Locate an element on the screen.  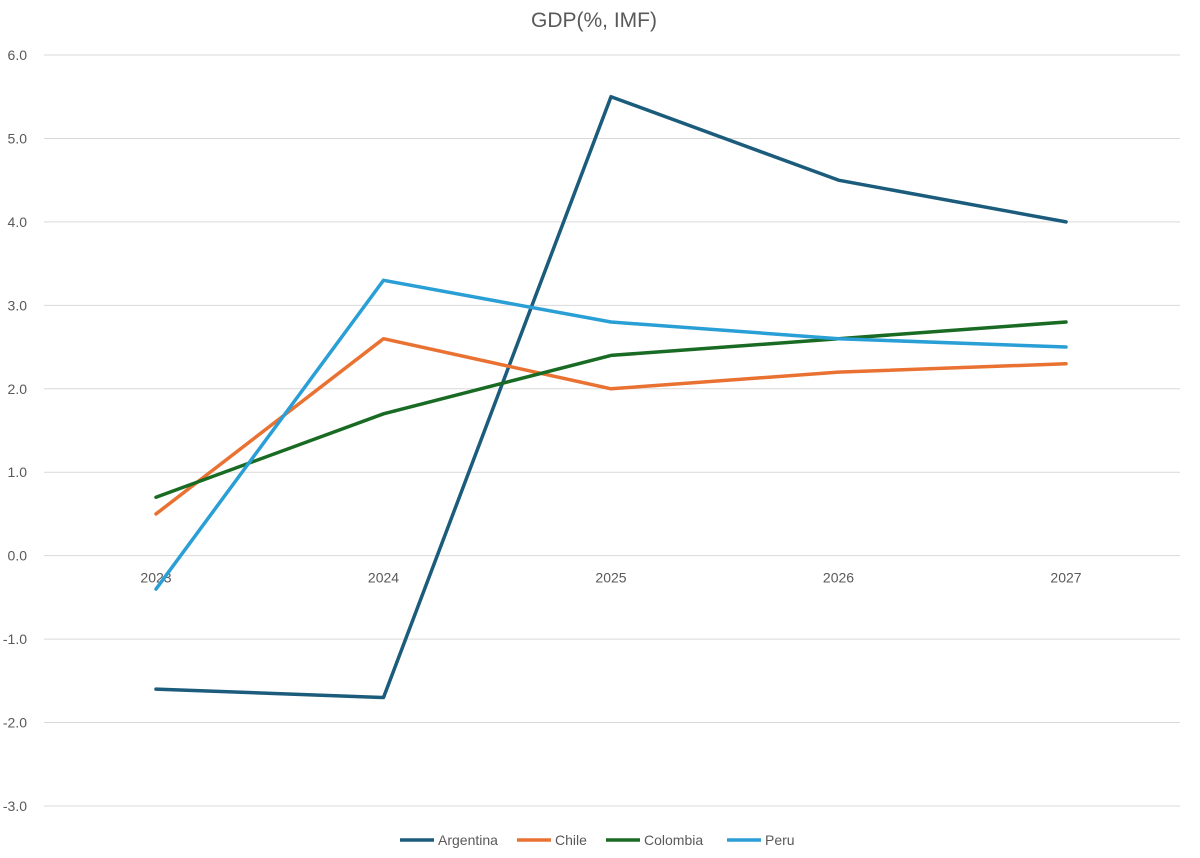
legend-item-colombia: Colombia is located at coordinates (654, 840).